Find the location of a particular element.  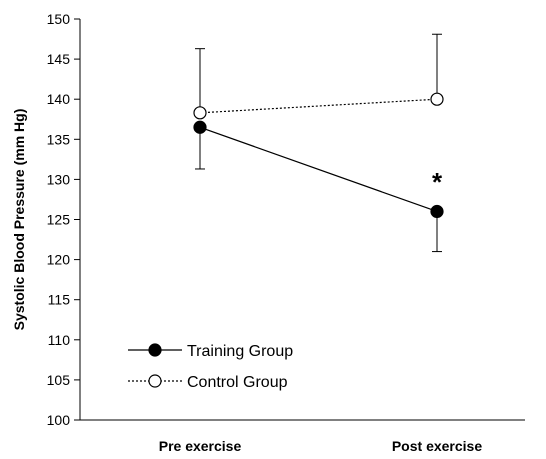

y-tick-label: 105 is located at coordinates (59, 380).